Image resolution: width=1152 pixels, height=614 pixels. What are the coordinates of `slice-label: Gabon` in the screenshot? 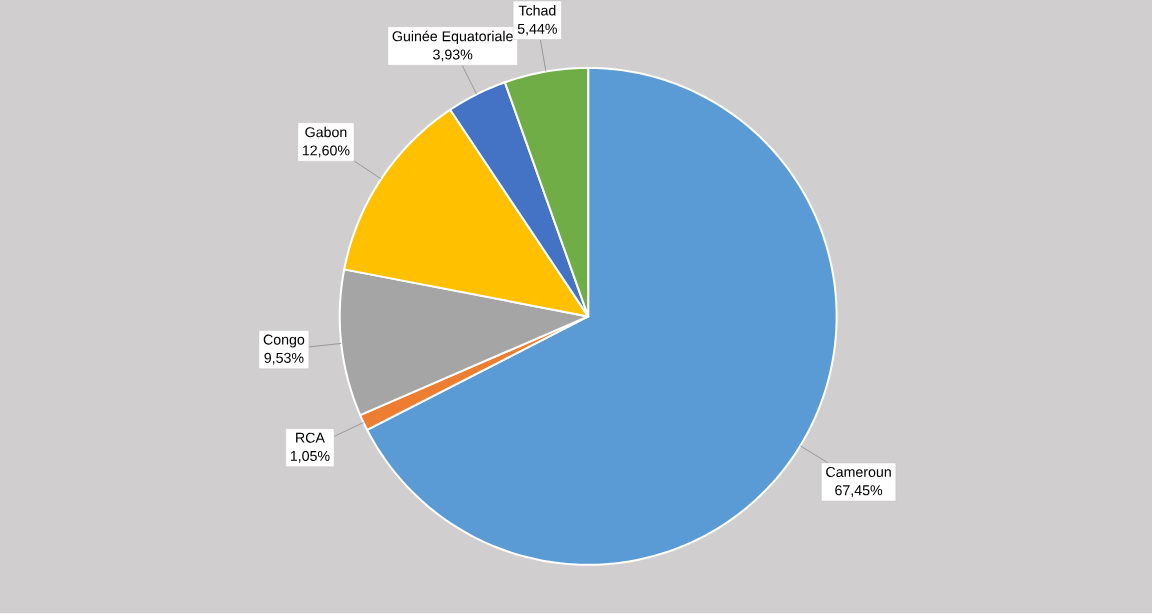 It's located at (326, 132).